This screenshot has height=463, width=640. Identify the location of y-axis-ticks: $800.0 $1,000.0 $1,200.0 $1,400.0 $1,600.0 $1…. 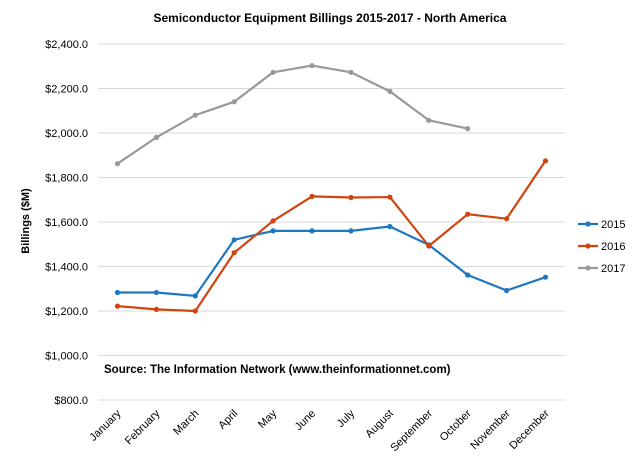
(66, 223).